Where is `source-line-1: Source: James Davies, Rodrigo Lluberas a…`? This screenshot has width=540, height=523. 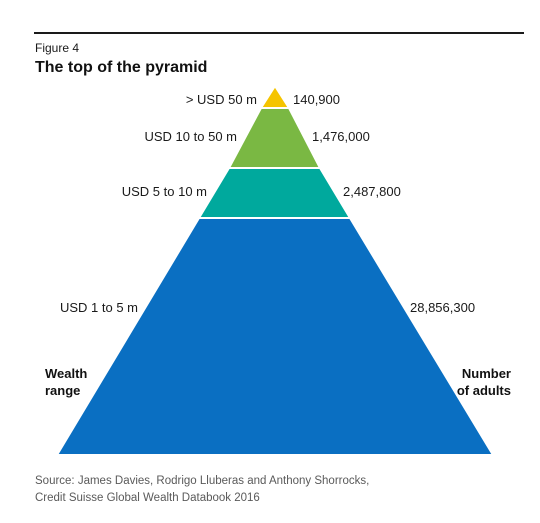 source-line-1: Source: James Davies, Rodrigo Lluberas a… is located at coordinates (202, 481).